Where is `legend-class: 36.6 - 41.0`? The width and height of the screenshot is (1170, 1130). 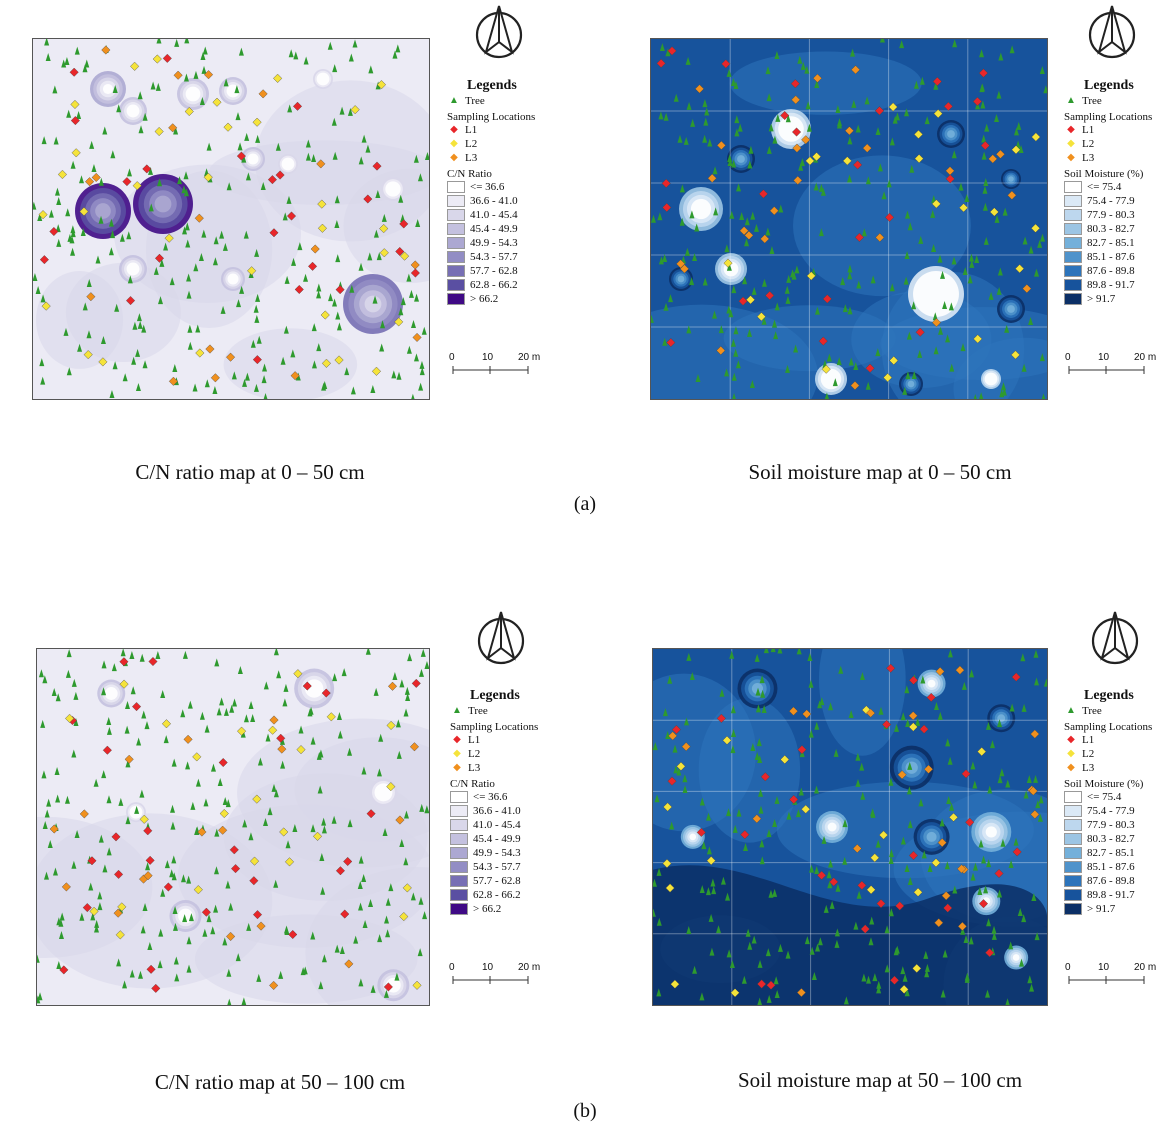 legend-class: 36.6 - 41.0 is located at coordinates (500, 811).